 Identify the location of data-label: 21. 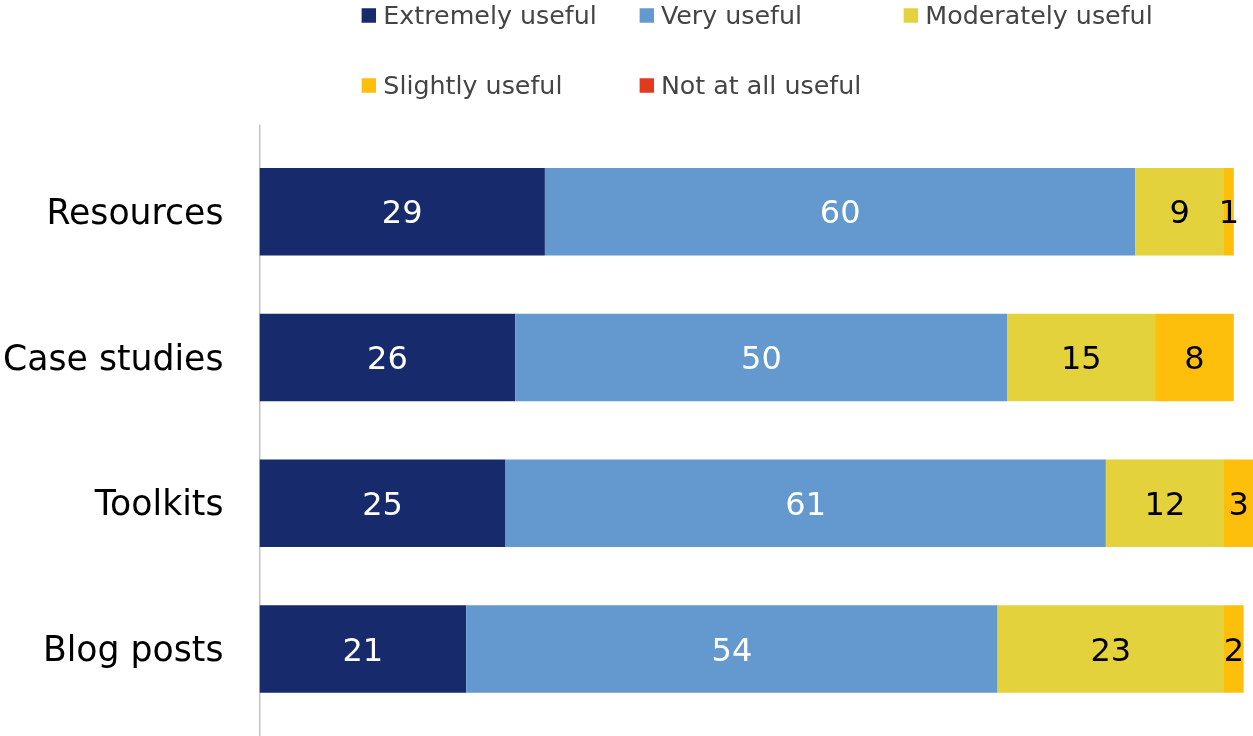
(363, 649).